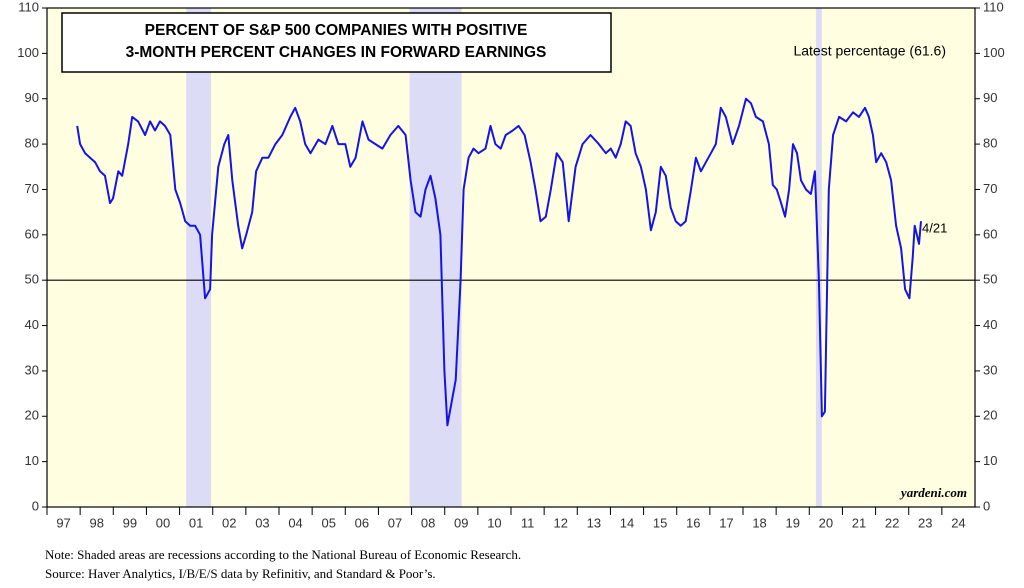 The image size is (1024, 588). Describe the element at coordinates (336, 42) in the screenshot. I see `title-box` at that location.